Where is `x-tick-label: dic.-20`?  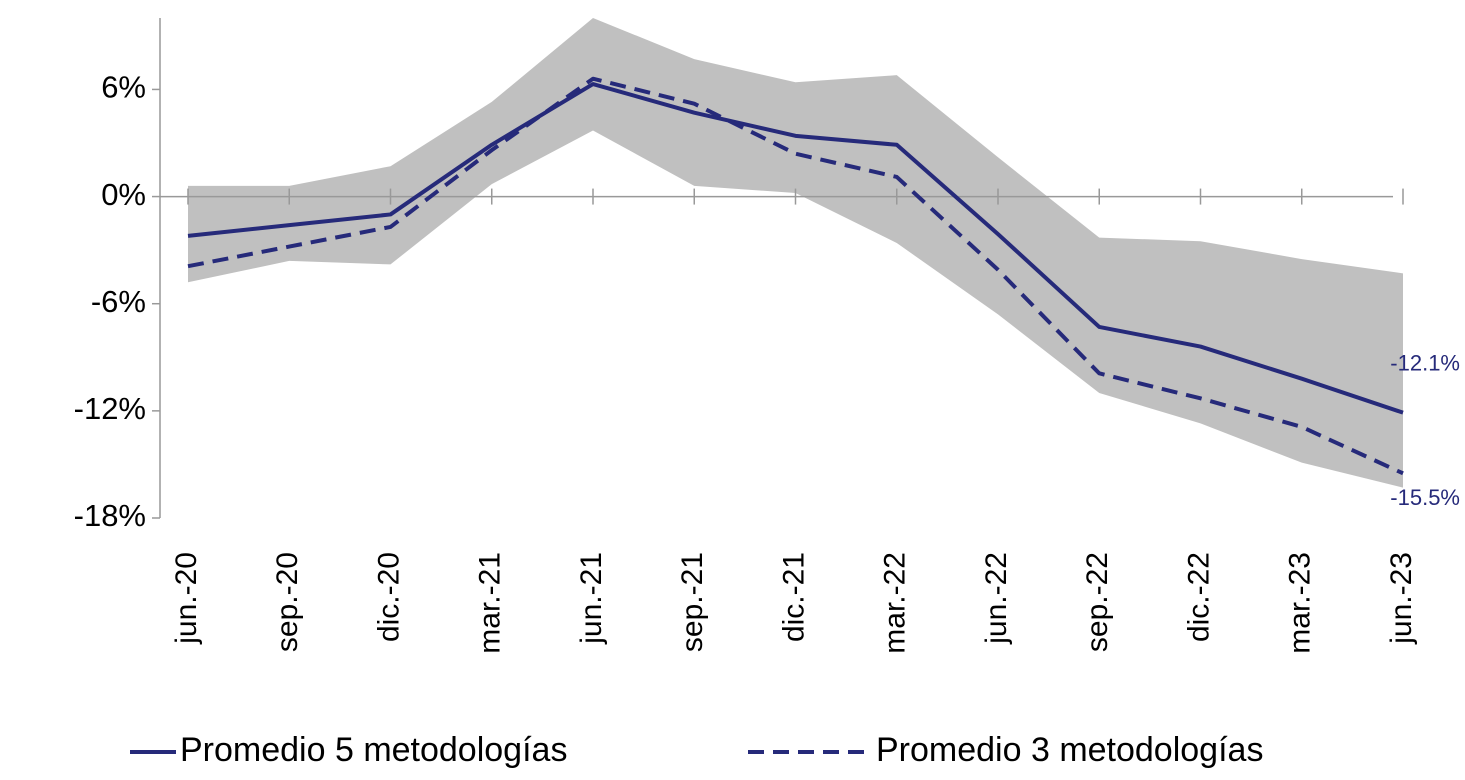 x-tick-label: dic.-20 is located at coordinates (388, 597).